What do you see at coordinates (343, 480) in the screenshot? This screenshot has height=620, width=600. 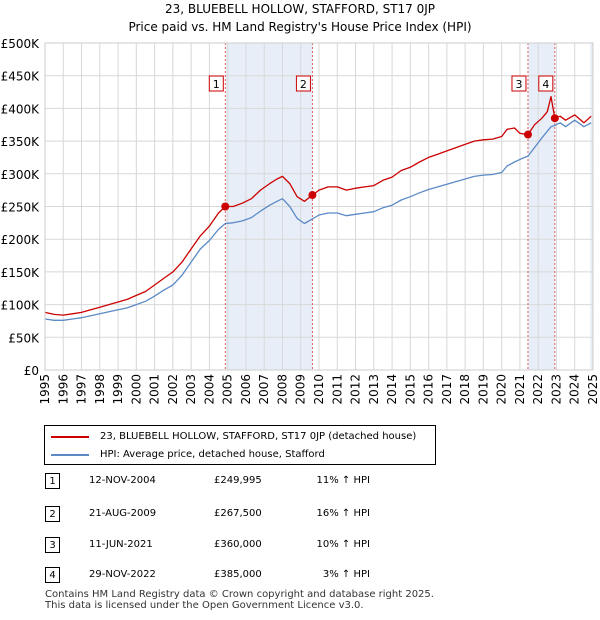 I see `transaction-hpi: 11% ↑ HPI` at bounding box center [343, 480].